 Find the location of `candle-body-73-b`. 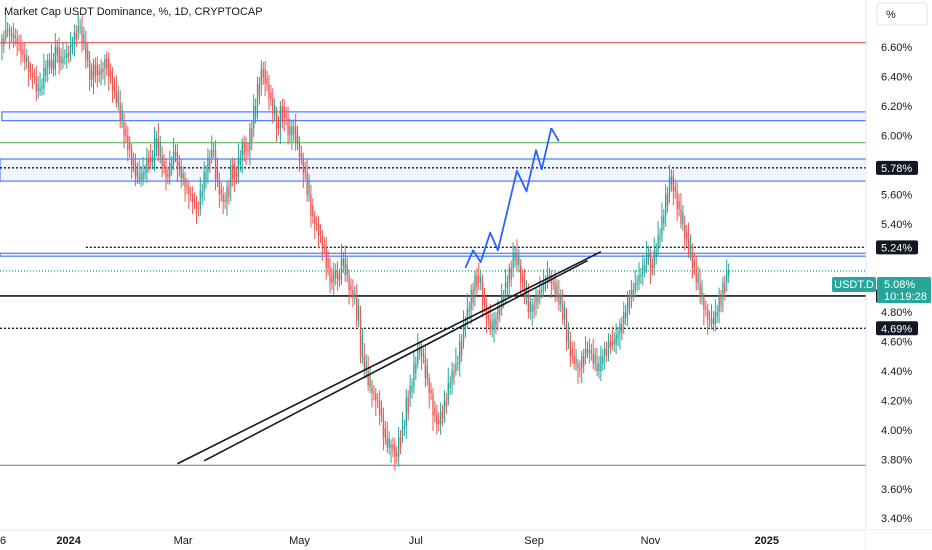

candle-body-73-b is located at coordinates (282, 114).